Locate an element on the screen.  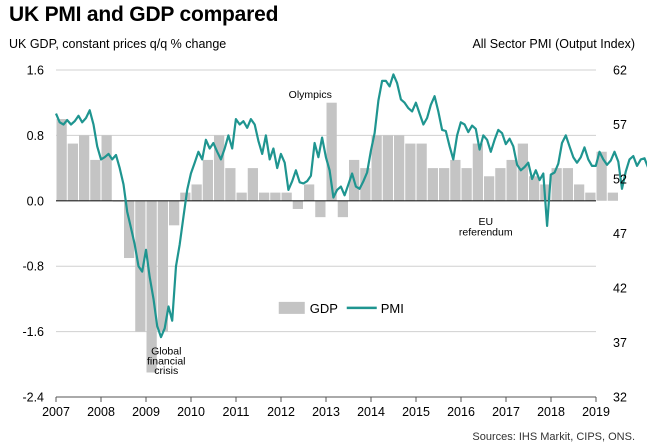
right-y-ticks: 32 37 42 47 52 57 62 is located at coordinates (620, 234).